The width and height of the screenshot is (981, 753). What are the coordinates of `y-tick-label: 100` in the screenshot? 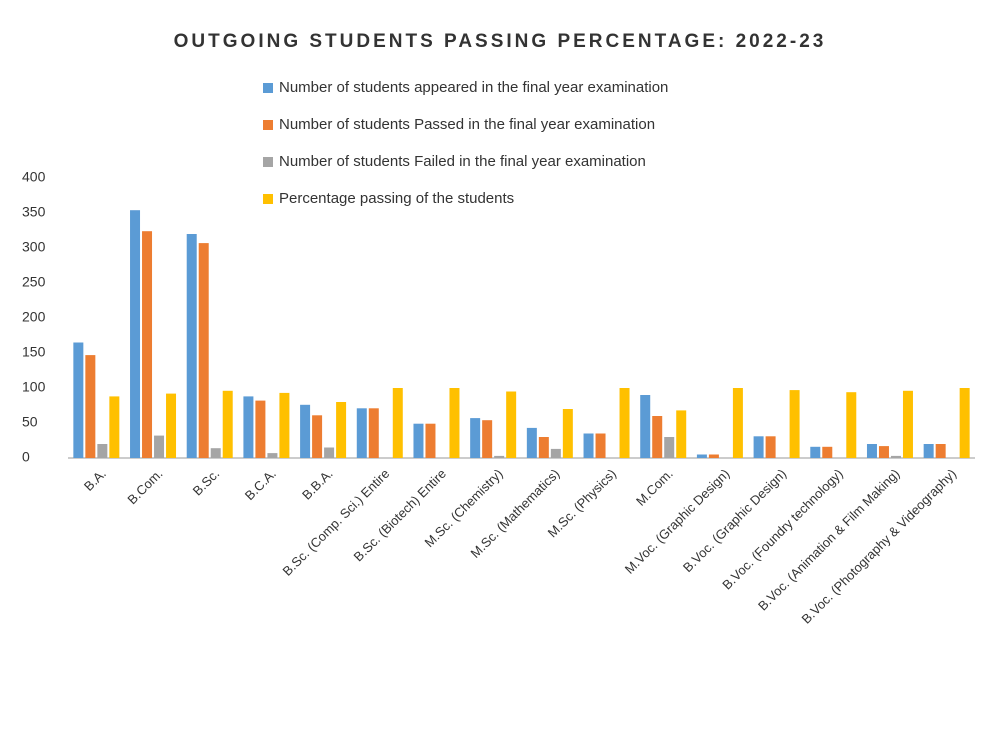 It's located at (34, 387).